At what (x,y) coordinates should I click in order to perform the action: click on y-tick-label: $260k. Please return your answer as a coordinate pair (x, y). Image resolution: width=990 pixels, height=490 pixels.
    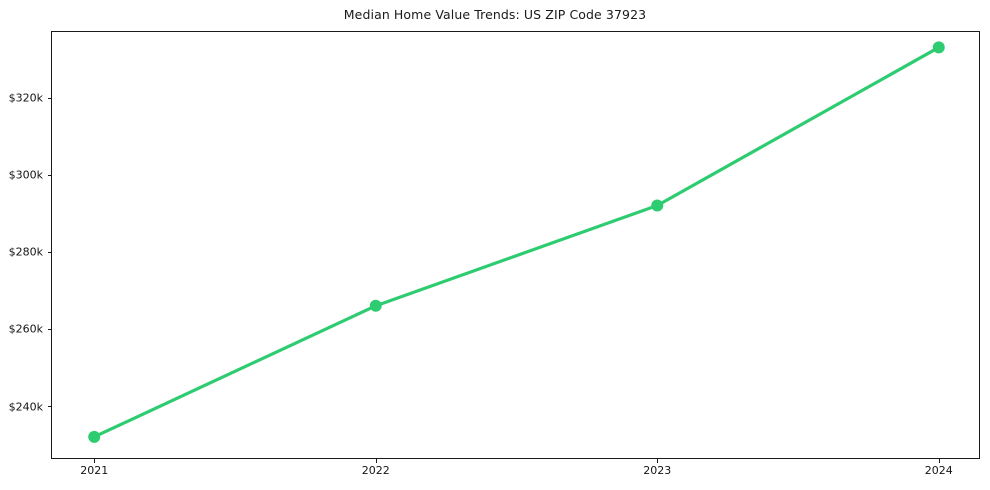
    Looking at the image, I should click on (25, 329).